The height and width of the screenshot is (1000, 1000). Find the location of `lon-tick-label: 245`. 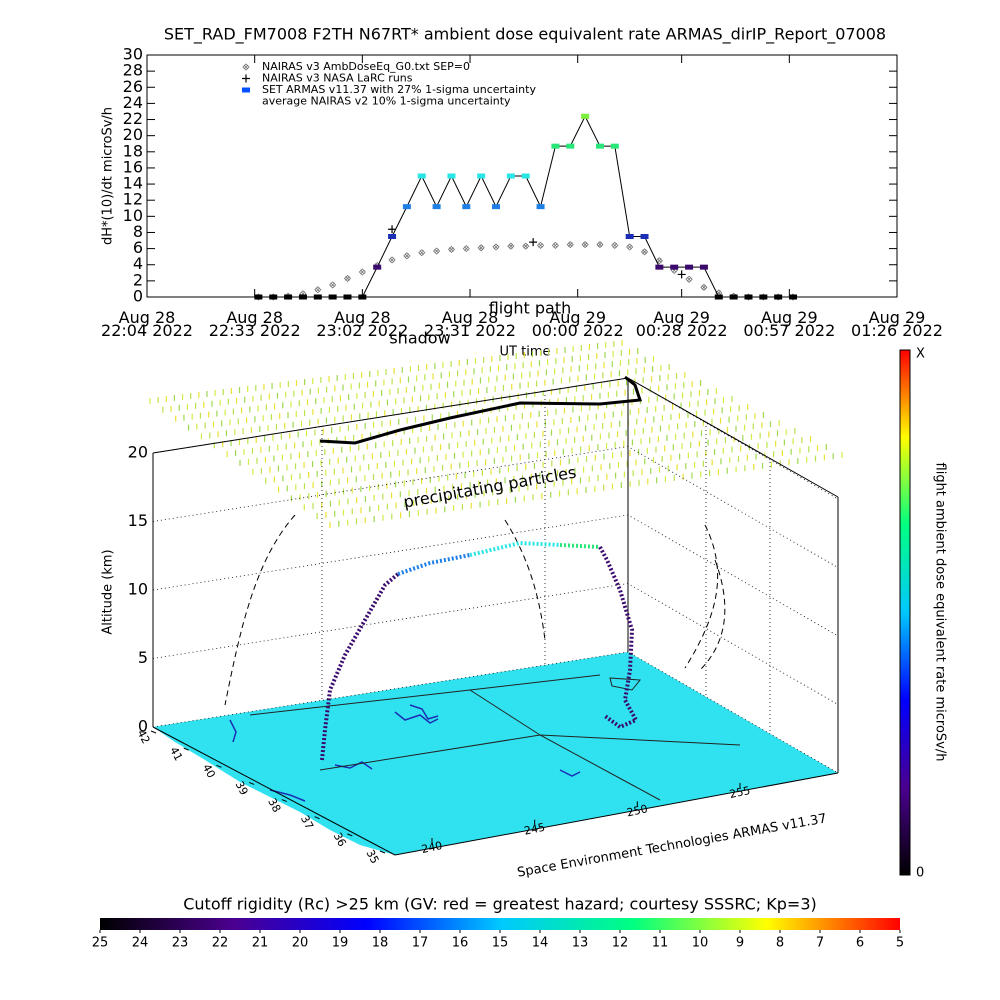

lon-tick-label: 245 is located at coordinates (534, 829).